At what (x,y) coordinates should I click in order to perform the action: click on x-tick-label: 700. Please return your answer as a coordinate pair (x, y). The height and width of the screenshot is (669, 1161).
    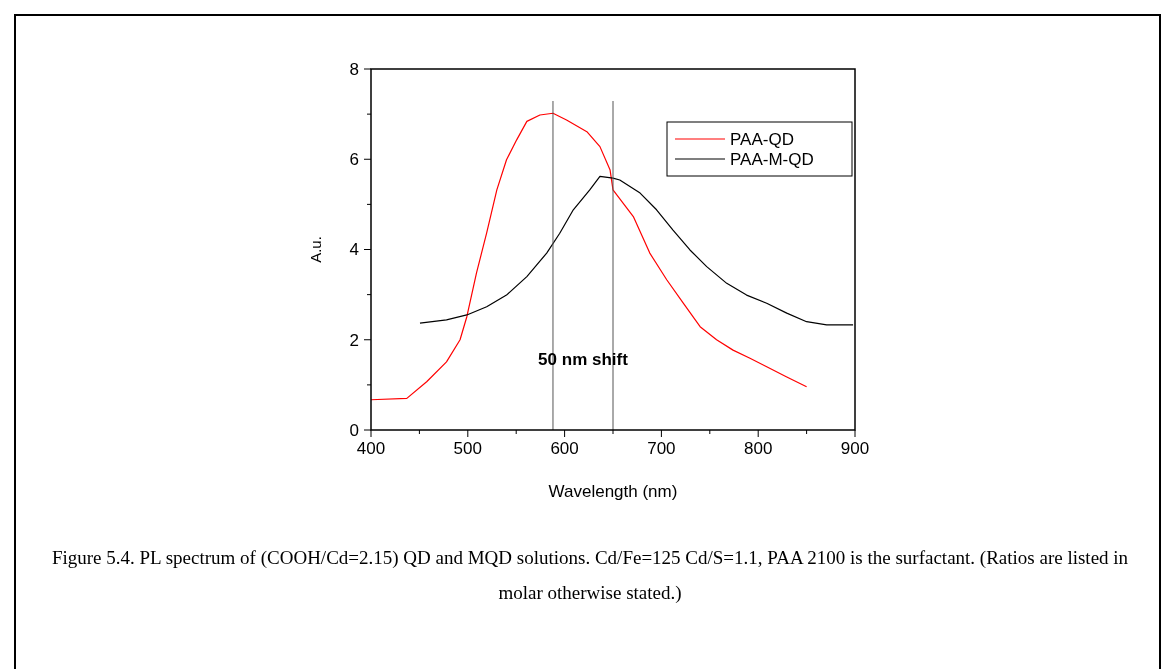
    Looking at the image, I should click on (661, 448).